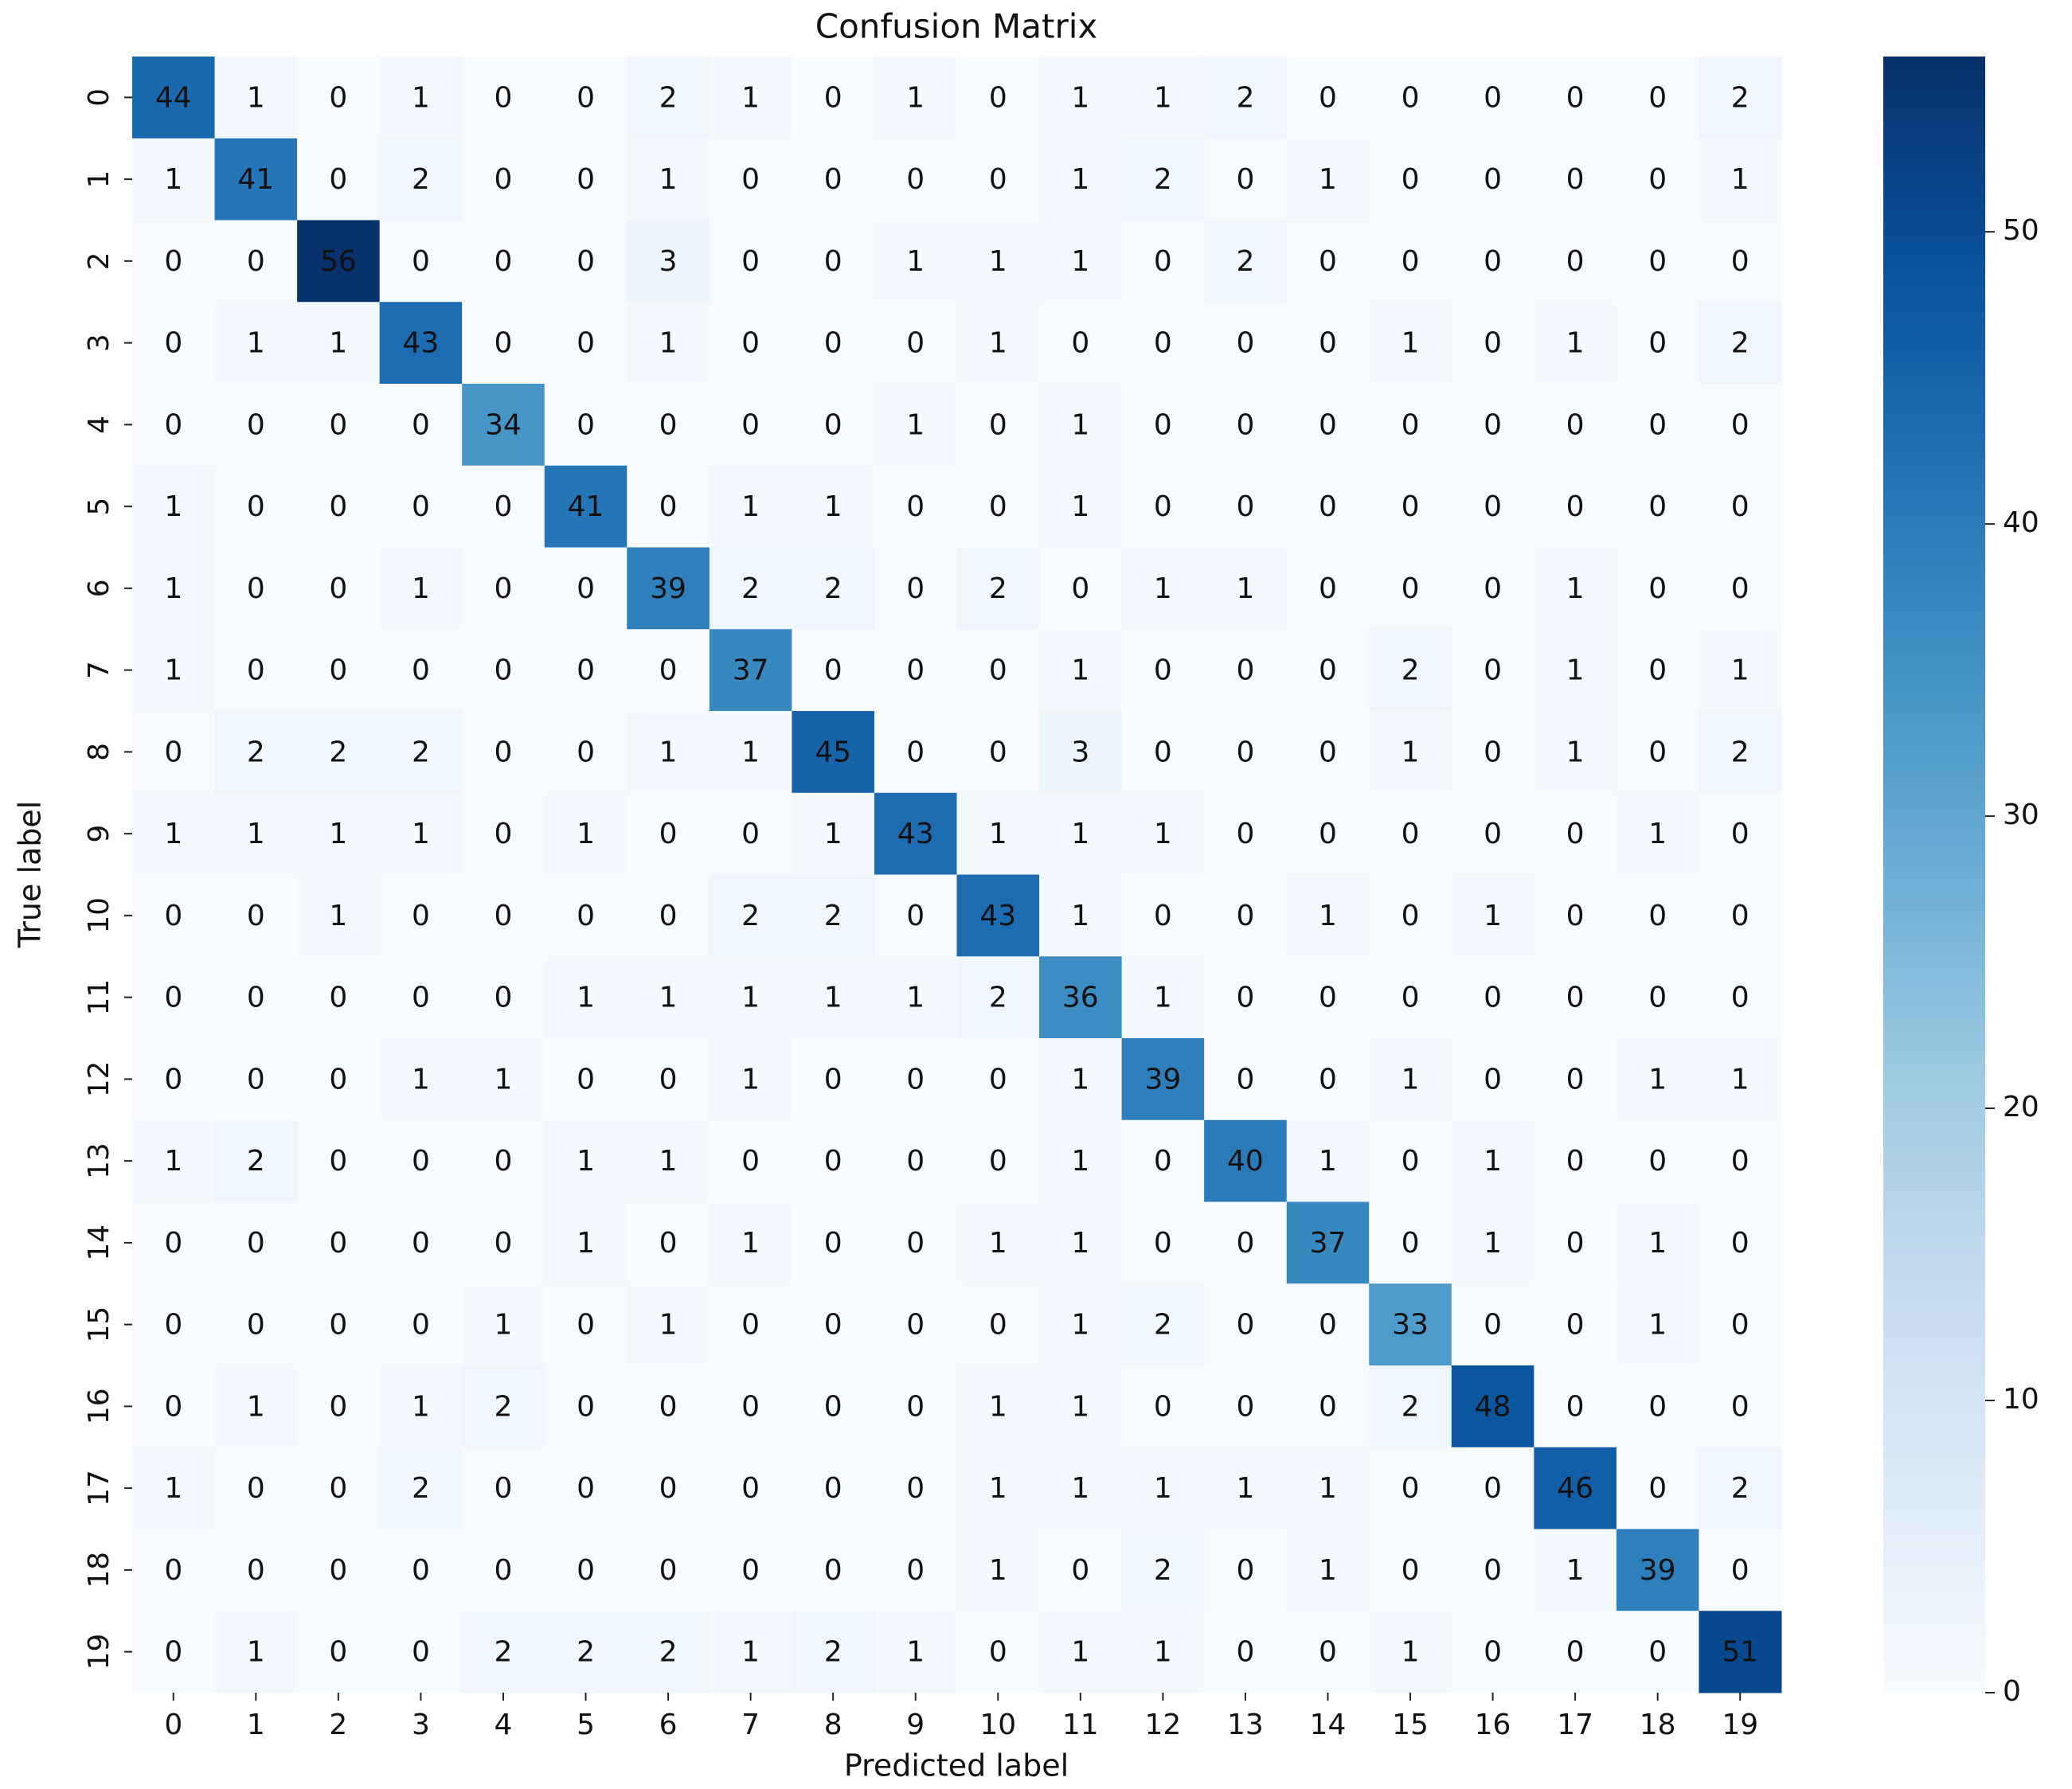 The height and width of the screenshot is (1789, 2072). Describe the element at coordinates (504, 1725) in the screenshot. I see `x-tick-label: 4` at that location.